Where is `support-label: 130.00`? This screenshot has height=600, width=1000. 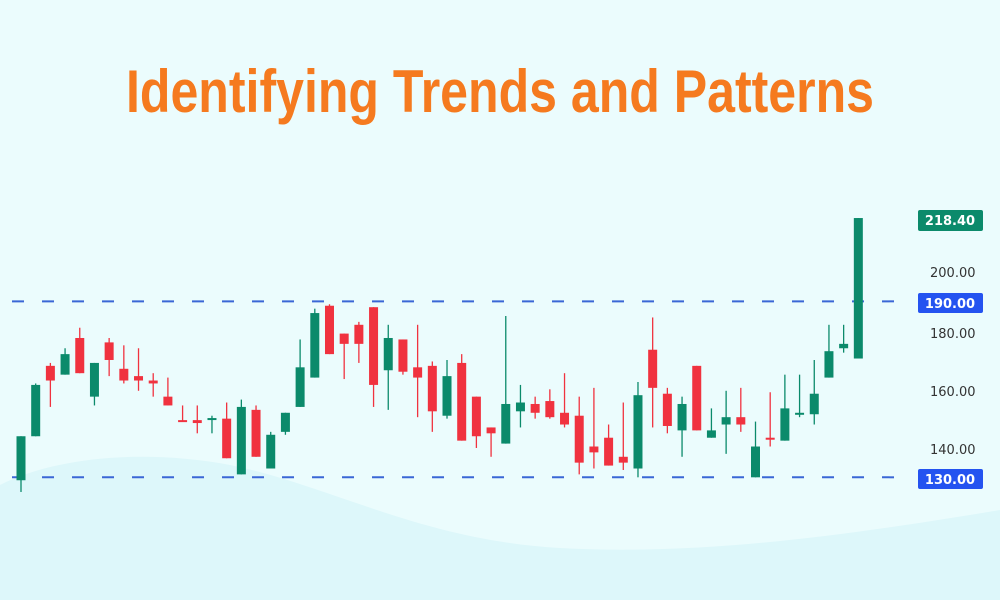 support-label: 130.00 is located at coordinates (950, 480).